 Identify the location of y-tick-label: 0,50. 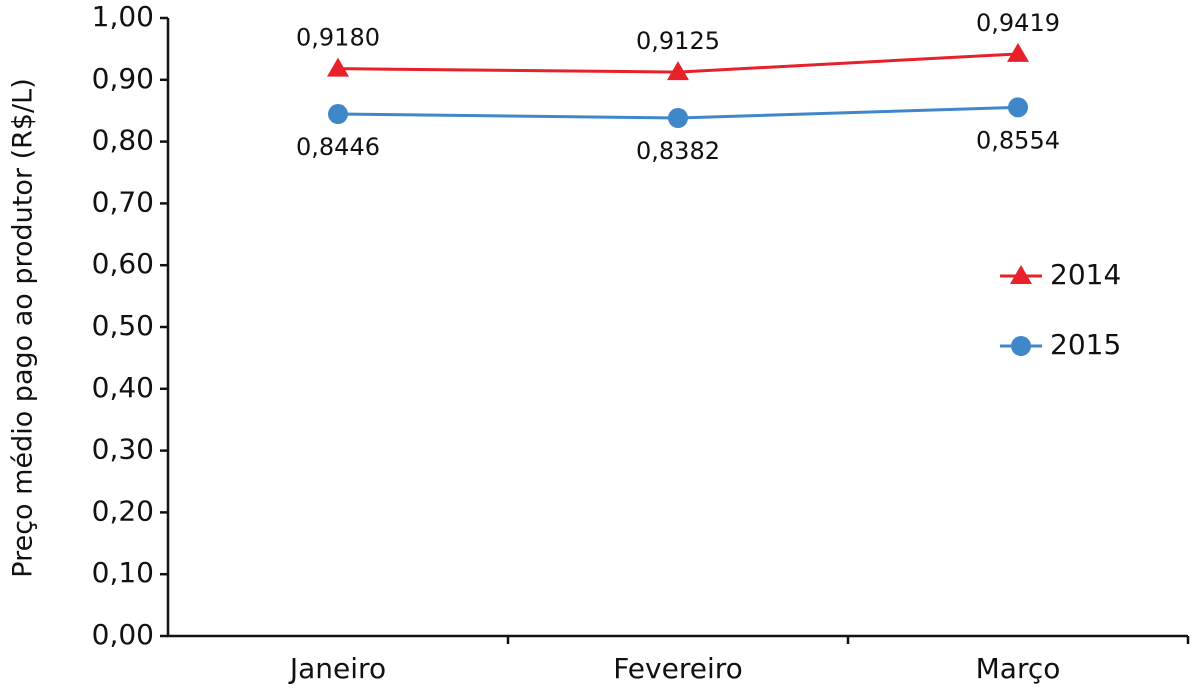
(123, 325).